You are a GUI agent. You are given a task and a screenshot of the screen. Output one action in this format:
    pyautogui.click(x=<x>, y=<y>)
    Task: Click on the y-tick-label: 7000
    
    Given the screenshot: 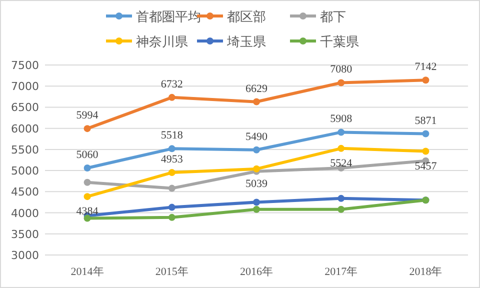 What is the action you would take?
    pyautogui.click(x=25, y=87)
    